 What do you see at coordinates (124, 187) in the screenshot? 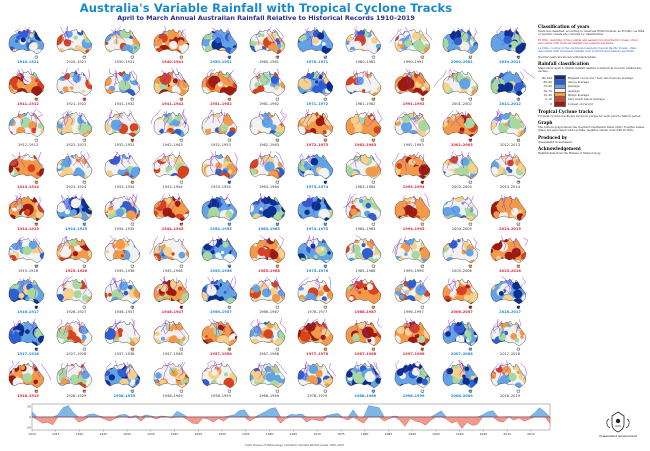
I see `year-label: 1933–1934` at bounding box center [124, 187].